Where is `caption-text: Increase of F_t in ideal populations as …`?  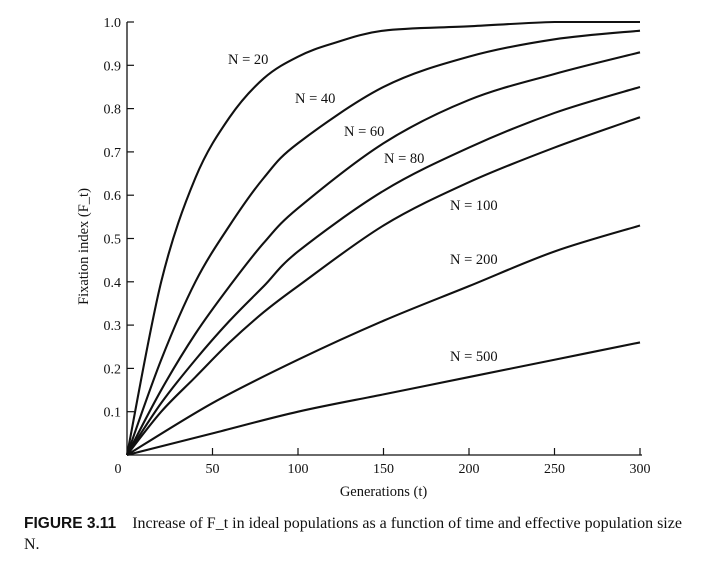
caption-text: Increase of F_t in ideal populations as … is located at coordinates (353, 534).